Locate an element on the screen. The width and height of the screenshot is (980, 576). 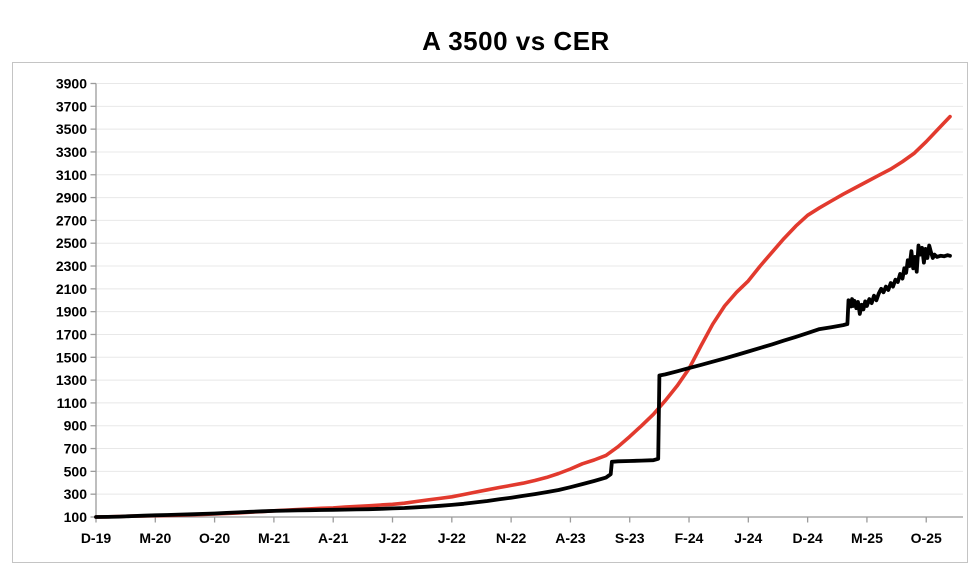
y-axis-label: 2300 is located at coordinates (71, 266).